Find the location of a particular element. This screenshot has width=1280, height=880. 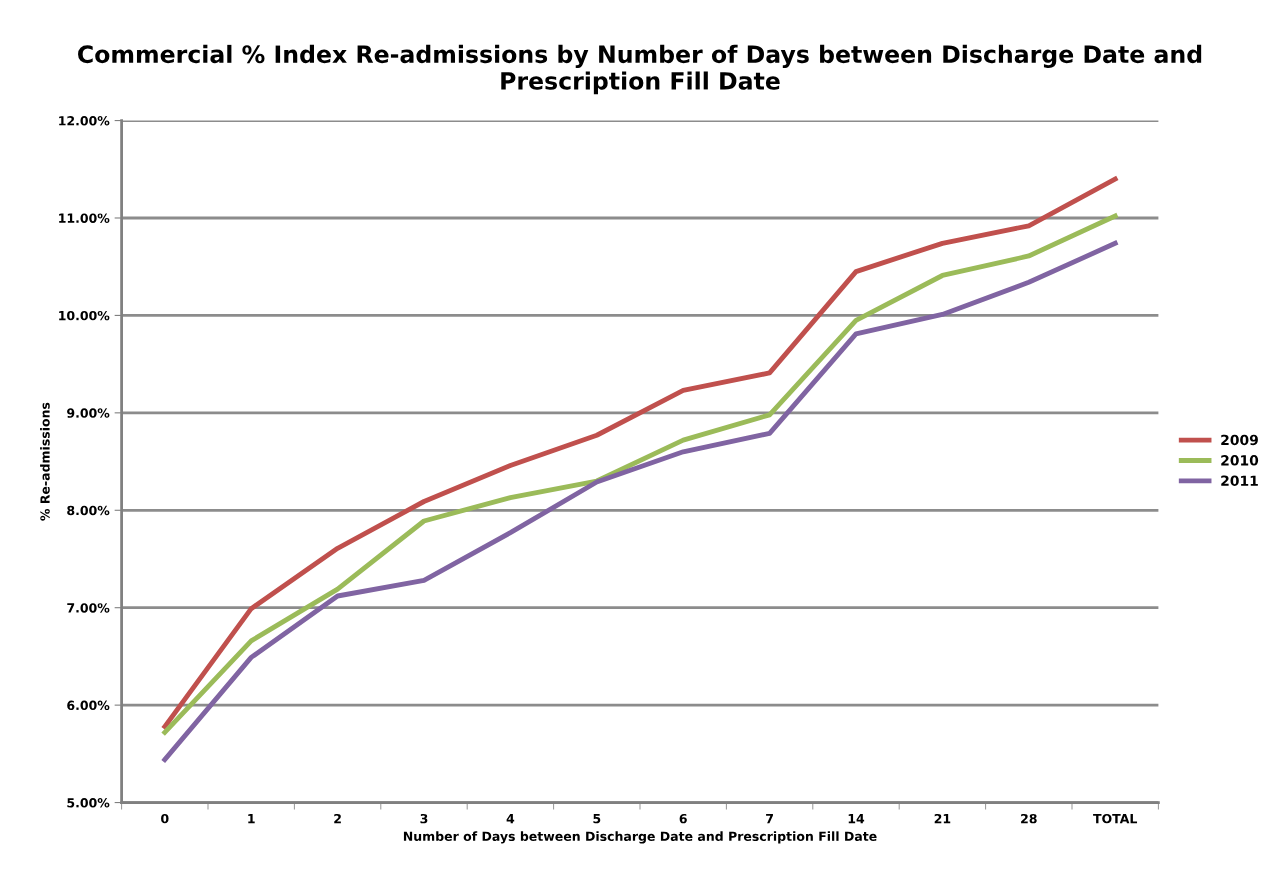

x-tick-label: 6 is located at coordinates (683, 818).